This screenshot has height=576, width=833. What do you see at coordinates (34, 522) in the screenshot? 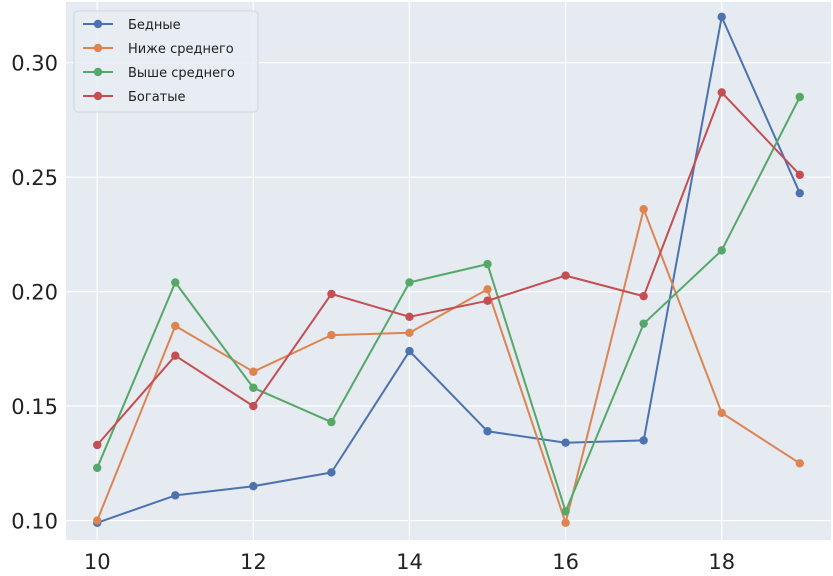
I see `y-tick-label: 0.10` at bounding box center [34, 522].